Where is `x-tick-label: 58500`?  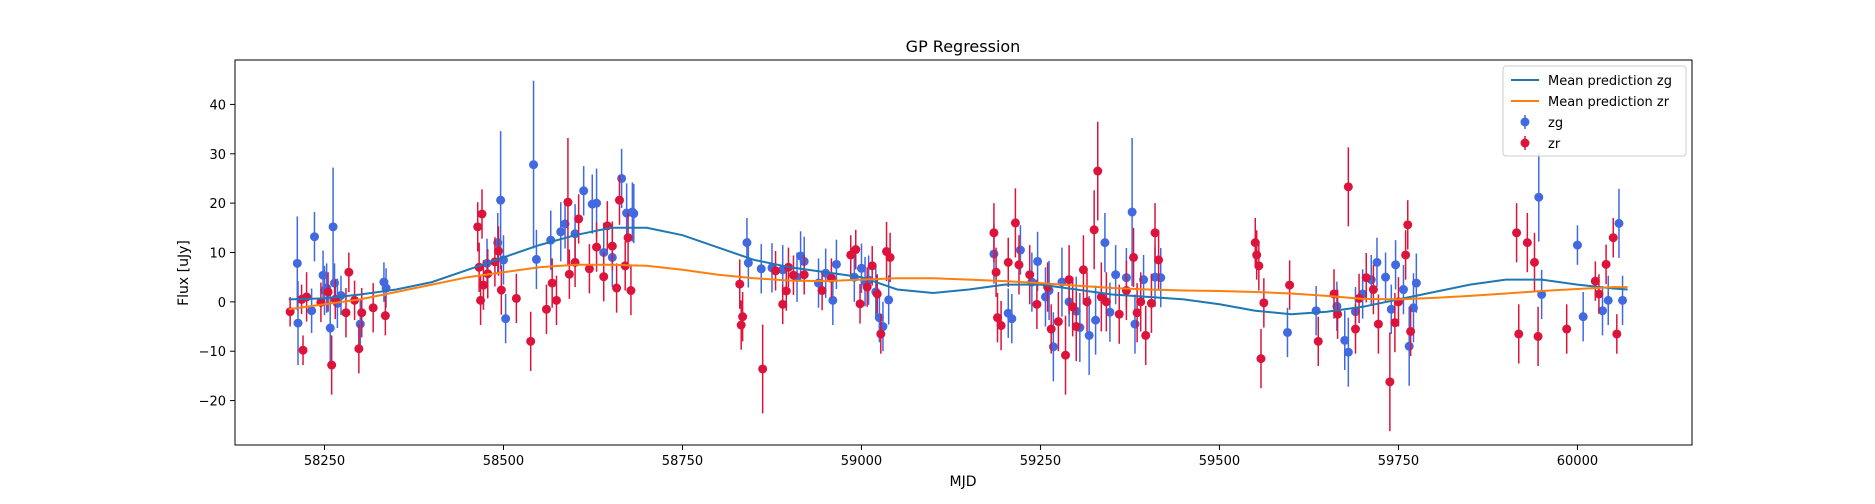 x-tick-label: 58500 is located at coordinates (503, 461).